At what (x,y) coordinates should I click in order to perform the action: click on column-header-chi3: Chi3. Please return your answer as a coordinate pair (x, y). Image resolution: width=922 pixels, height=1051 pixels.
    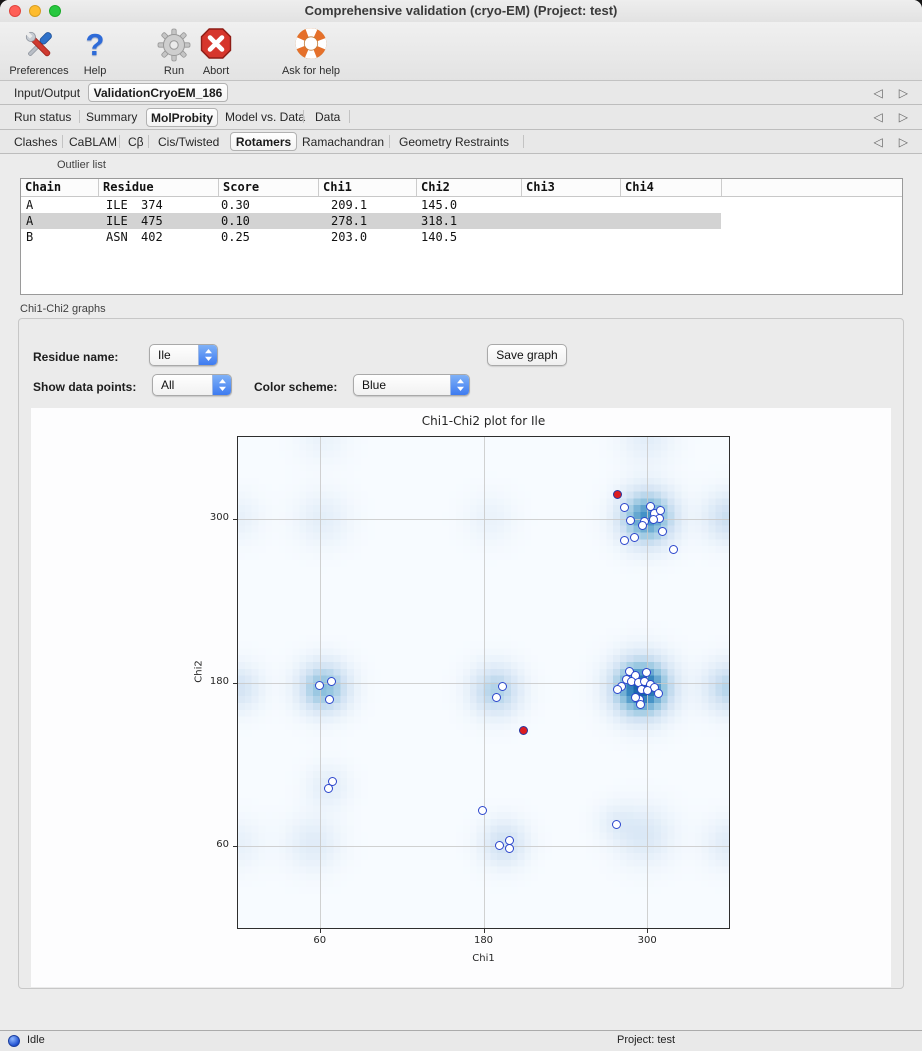
    Looking at the image, I should click on (570, 187).